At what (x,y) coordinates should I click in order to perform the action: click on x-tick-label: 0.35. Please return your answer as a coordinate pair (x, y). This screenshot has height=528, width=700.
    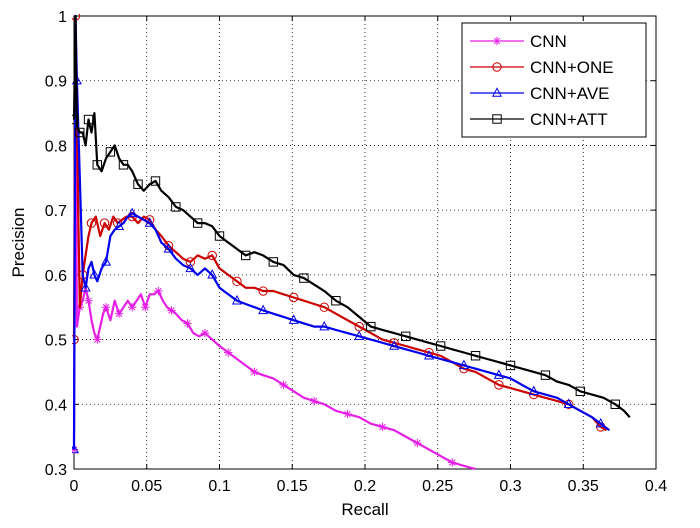
    Looking at the image, I should click on (583, 486).